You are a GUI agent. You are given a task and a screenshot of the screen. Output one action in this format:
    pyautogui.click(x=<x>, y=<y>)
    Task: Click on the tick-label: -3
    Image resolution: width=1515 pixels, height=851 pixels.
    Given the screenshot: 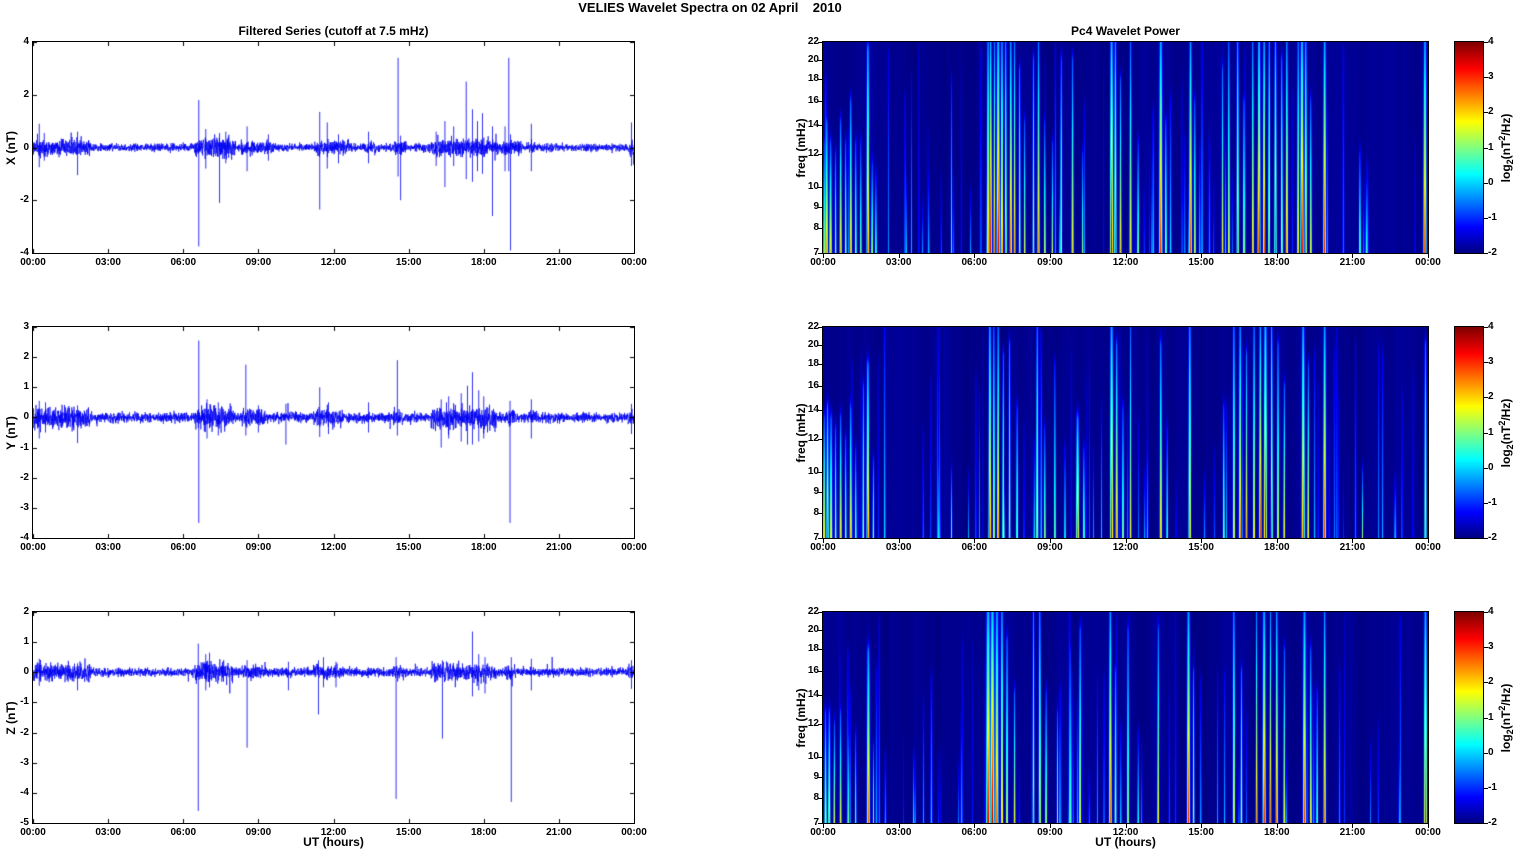 What is the action you would take?
    pyautogui.click(x=24, y=507)
    